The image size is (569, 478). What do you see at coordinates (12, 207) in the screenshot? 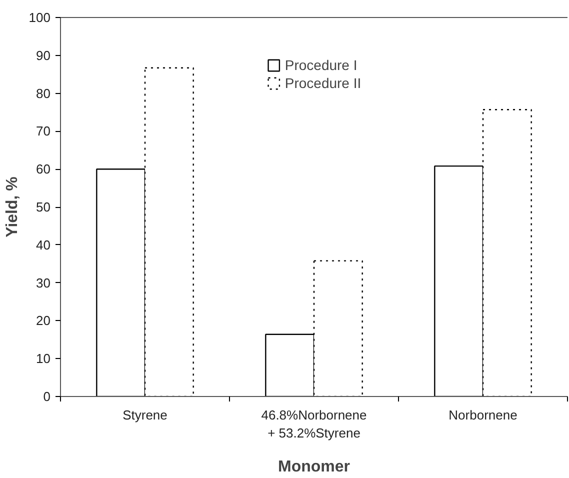
I see `y-axis-title: Yield, %` at bounding box center [12, 207].